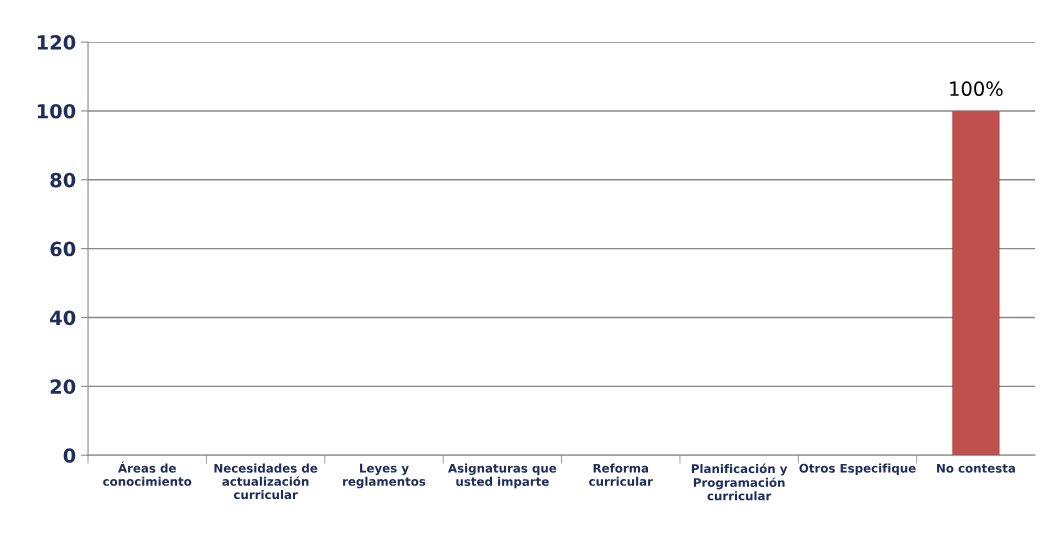 The width and height of the screenshot is (1053, 533). Describe the element at coordinates (147, 473) in the screenshot. I see `x-tick-label: Áreas de conocimiento` at that location.